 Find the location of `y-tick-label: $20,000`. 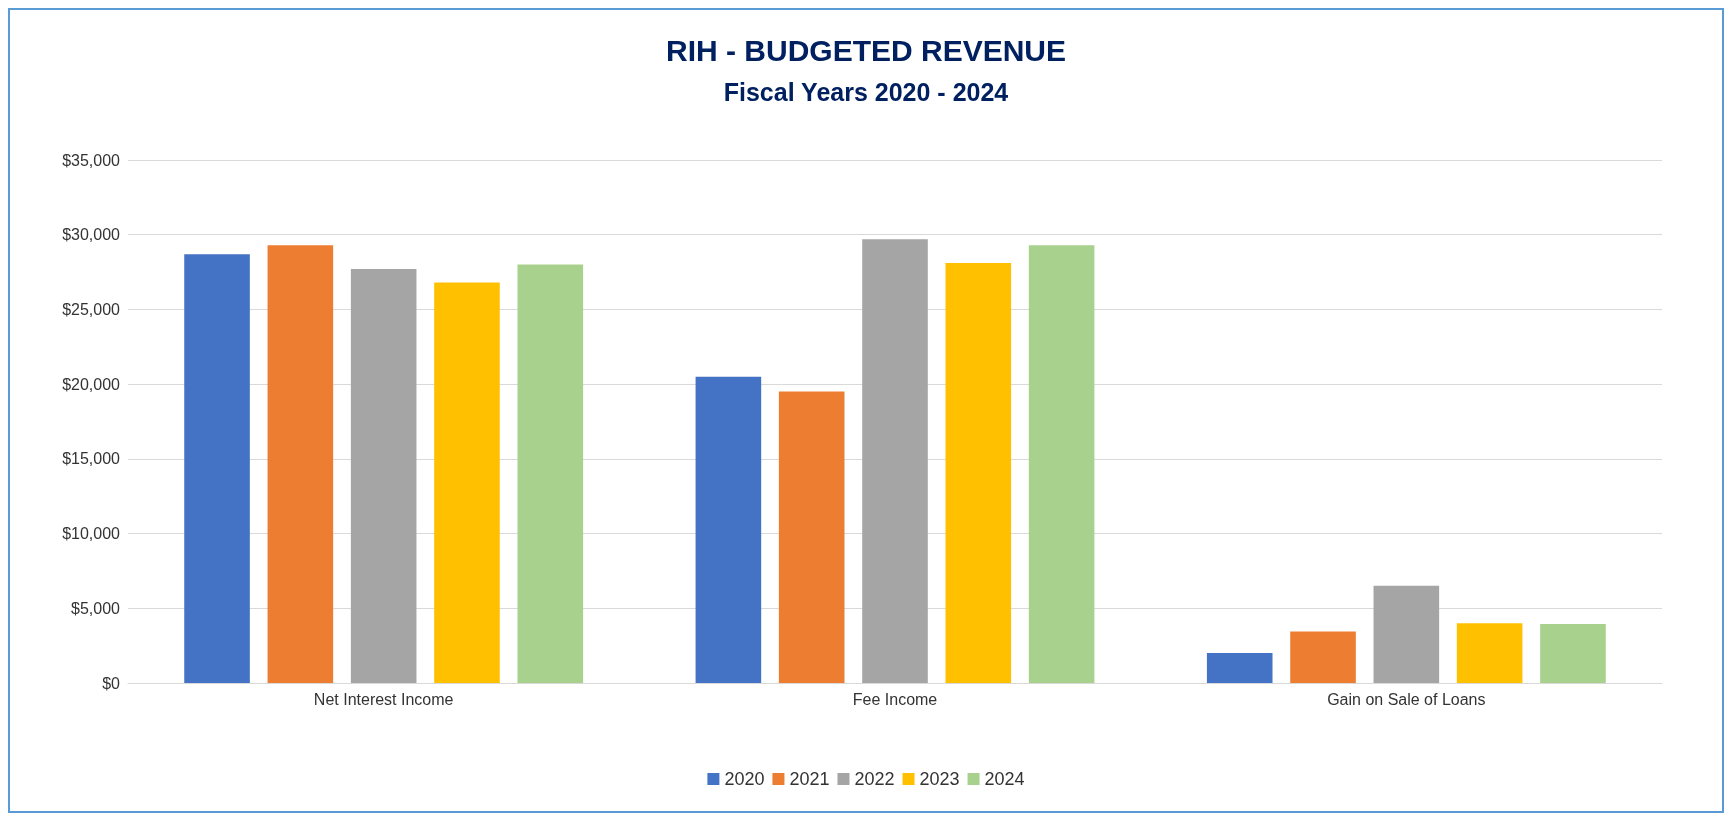

y-tick-label: $20,000 is located at coordinates (91, 384).